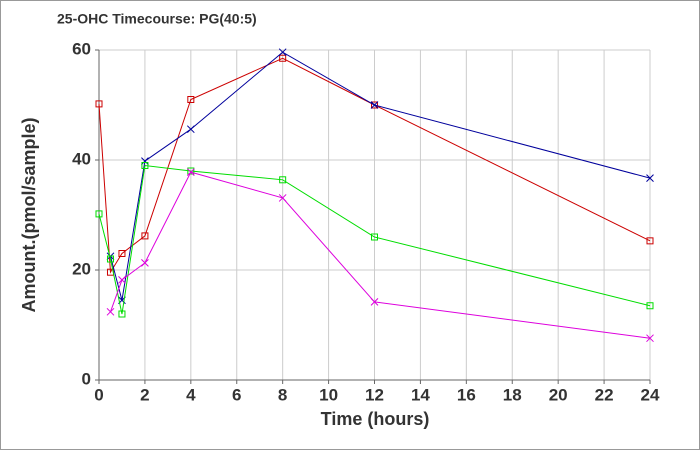  What do you see at coordinates (328, 394) in the screenshot?
I see `x-tick-label: 10` at bounding box center [328, 394].